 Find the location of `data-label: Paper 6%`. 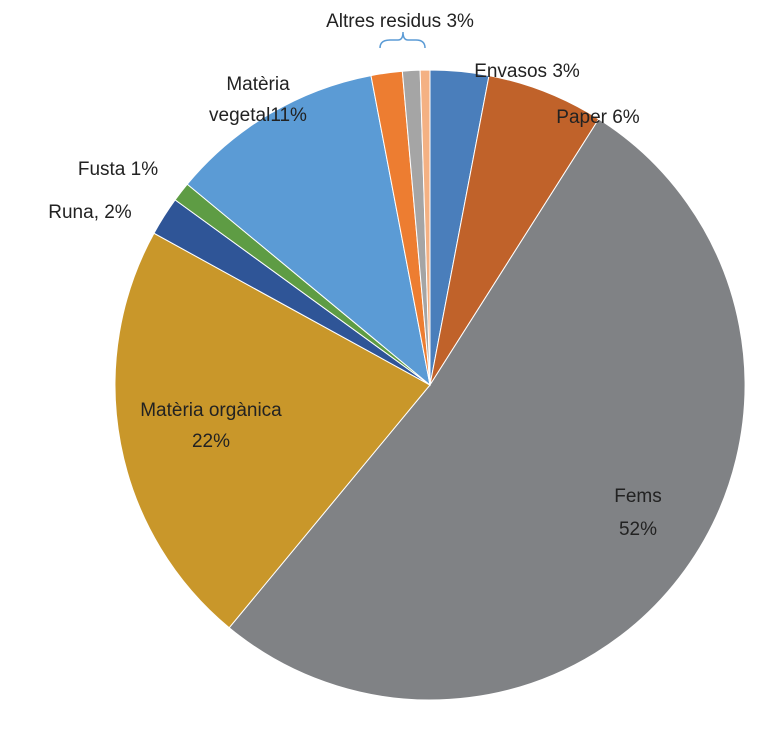

data-label: Paper 6% is located at coordinates (598, 117).